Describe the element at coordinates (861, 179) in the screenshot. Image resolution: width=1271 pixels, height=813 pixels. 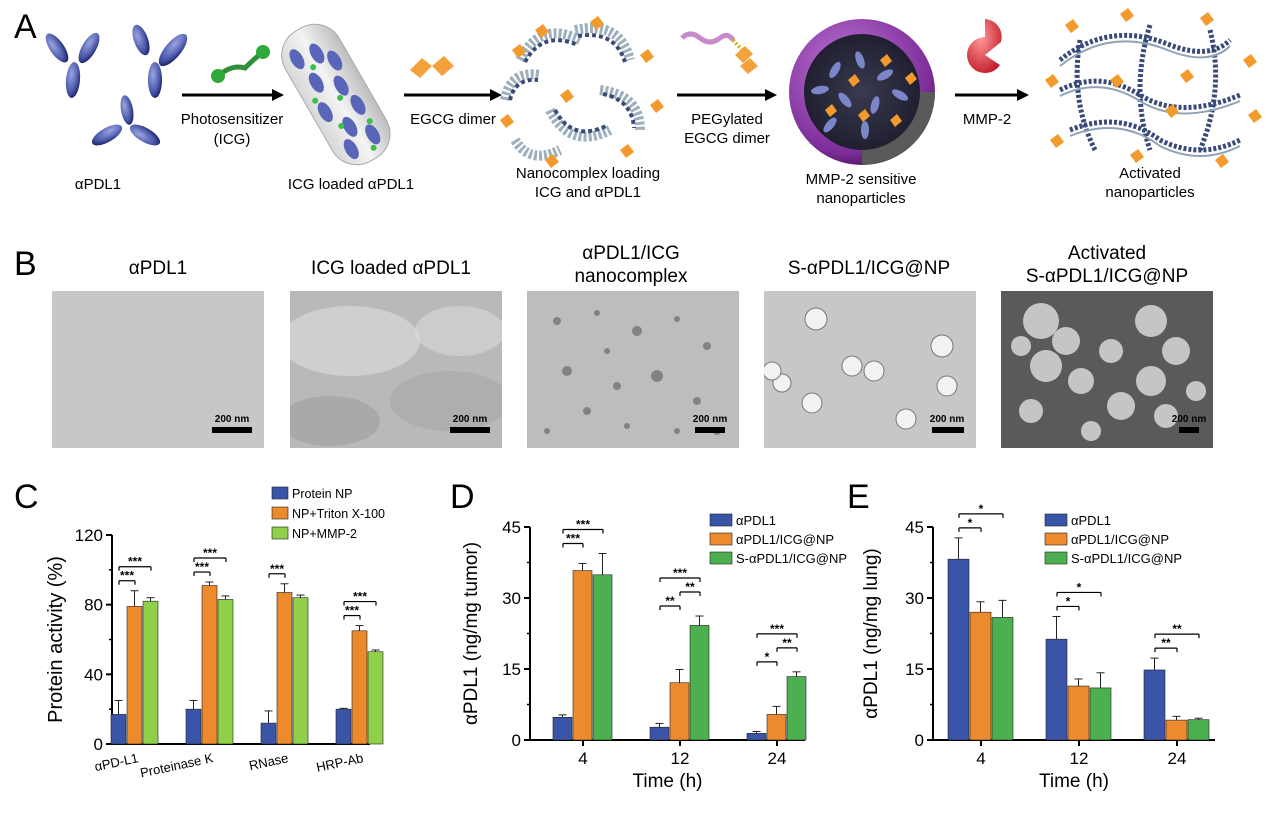
I see `label-mmp-np-1: MMP-2 sensitive` at that location.